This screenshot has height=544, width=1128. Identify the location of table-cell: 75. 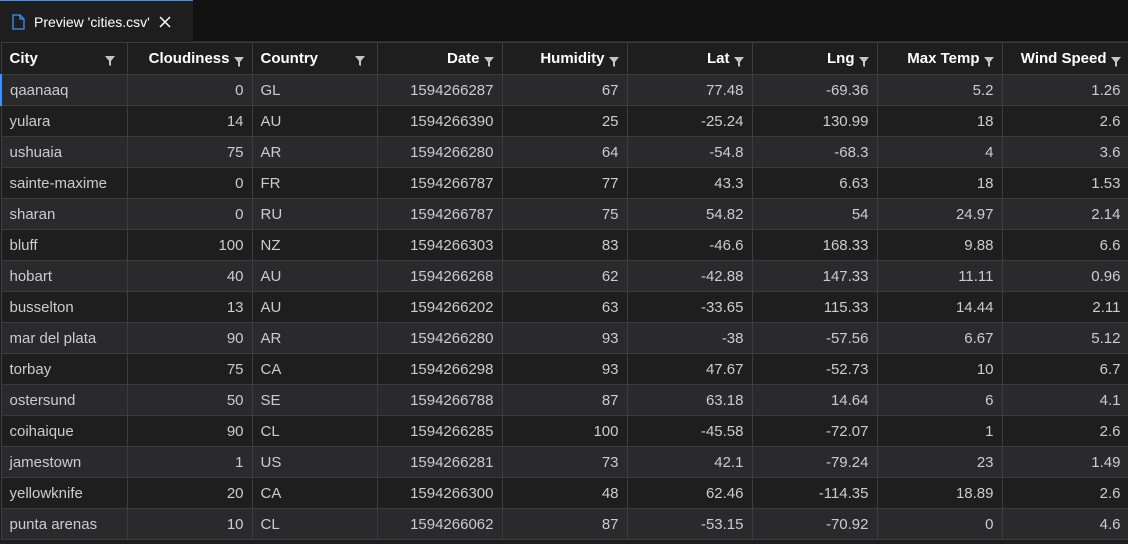
(189, 369).